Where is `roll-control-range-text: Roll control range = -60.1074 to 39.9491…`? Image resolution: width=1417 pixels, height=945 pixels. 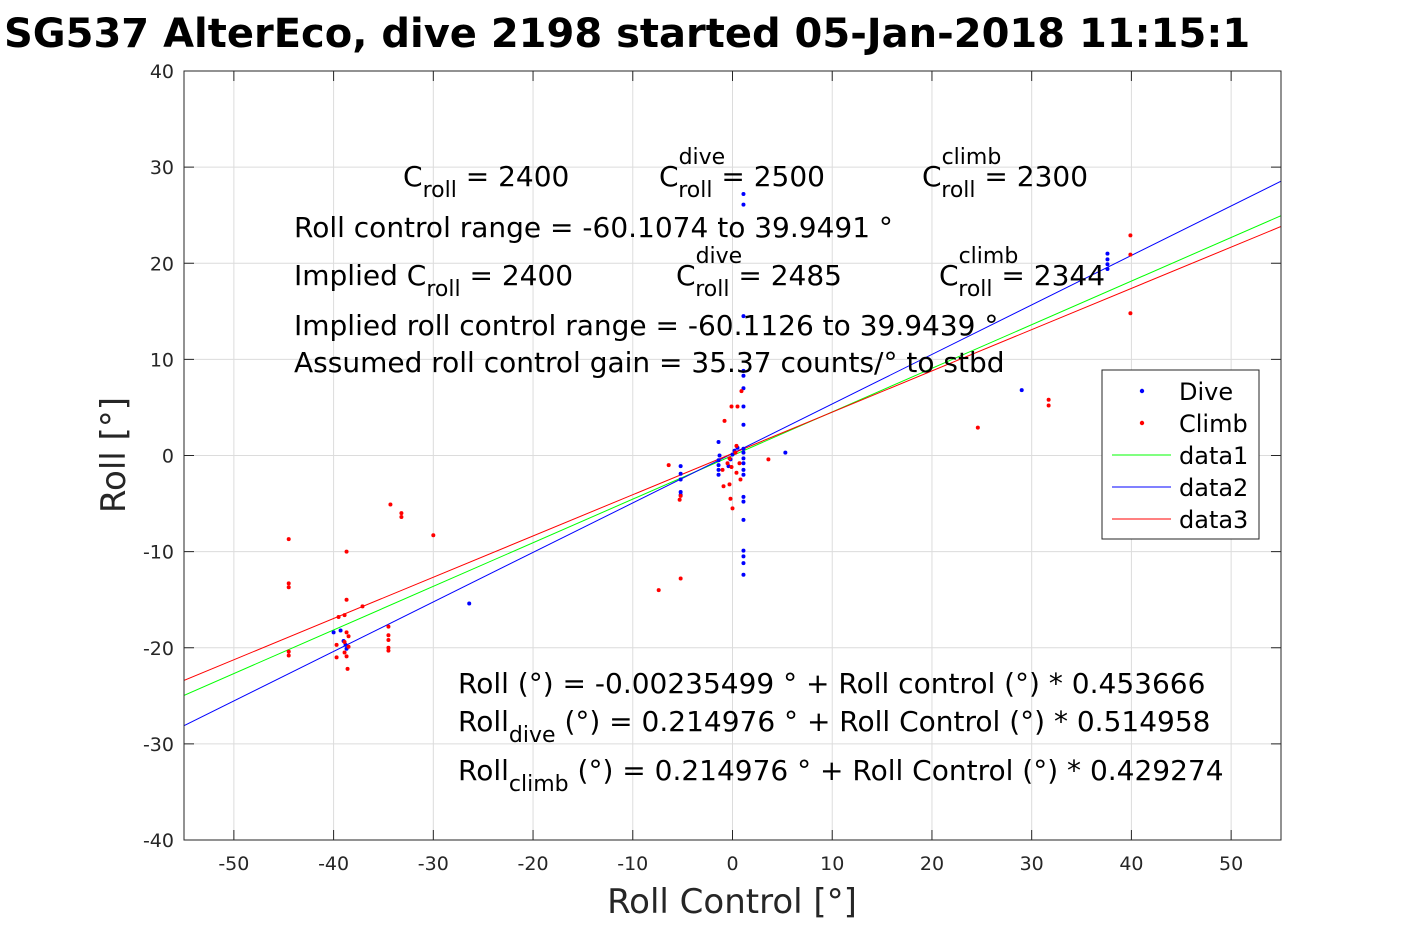
roll-control-range-text: Roll control range = -60.1074 to 39.9491… is located at coordinates (593, 227).